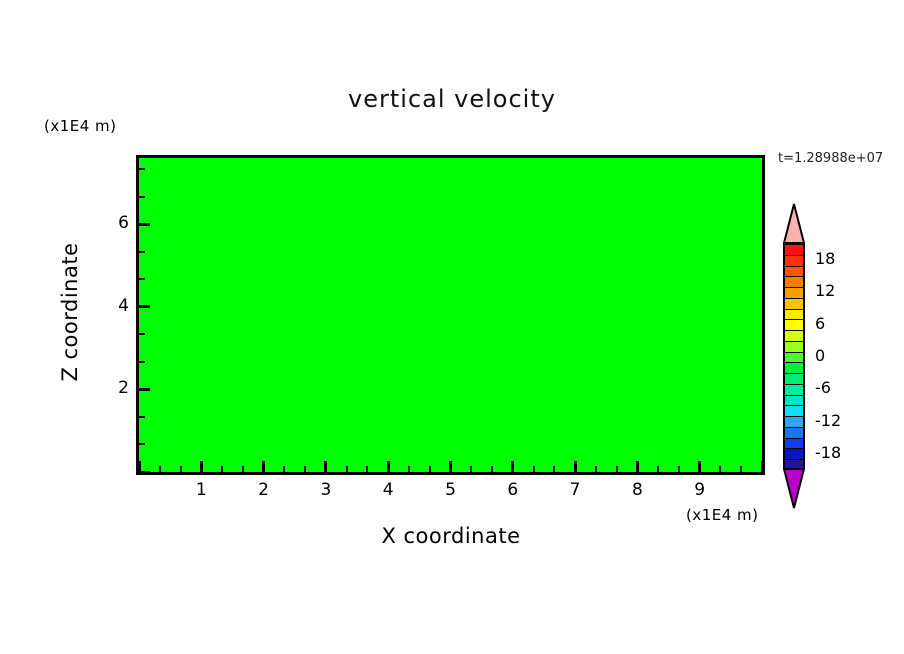 This screenshot has height=654, width=904. What do you see at coordinates (123, 305) in the screenshot?
I see `y-tick-label: 4` at bounding box center [123, 305].